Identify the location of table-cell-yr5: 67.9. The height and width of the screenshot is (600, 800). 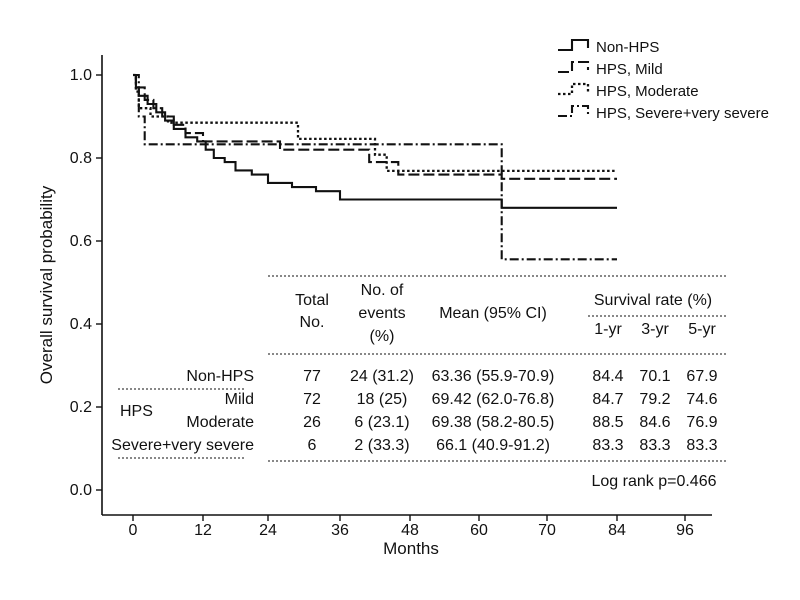
(701, 376).